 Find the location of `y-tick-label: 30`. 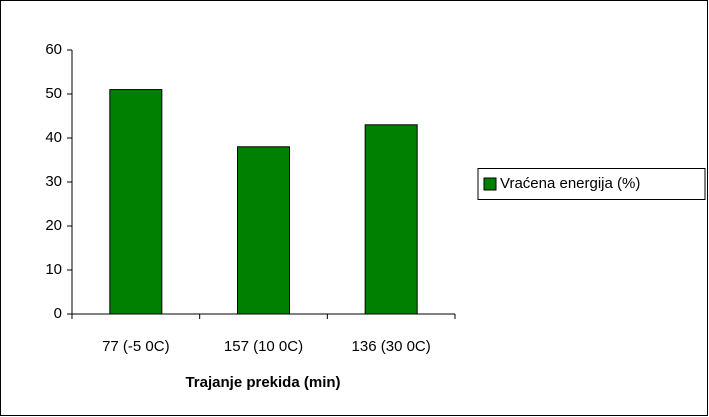

y-tick-label: 30 is located at coordinates (53, 181).